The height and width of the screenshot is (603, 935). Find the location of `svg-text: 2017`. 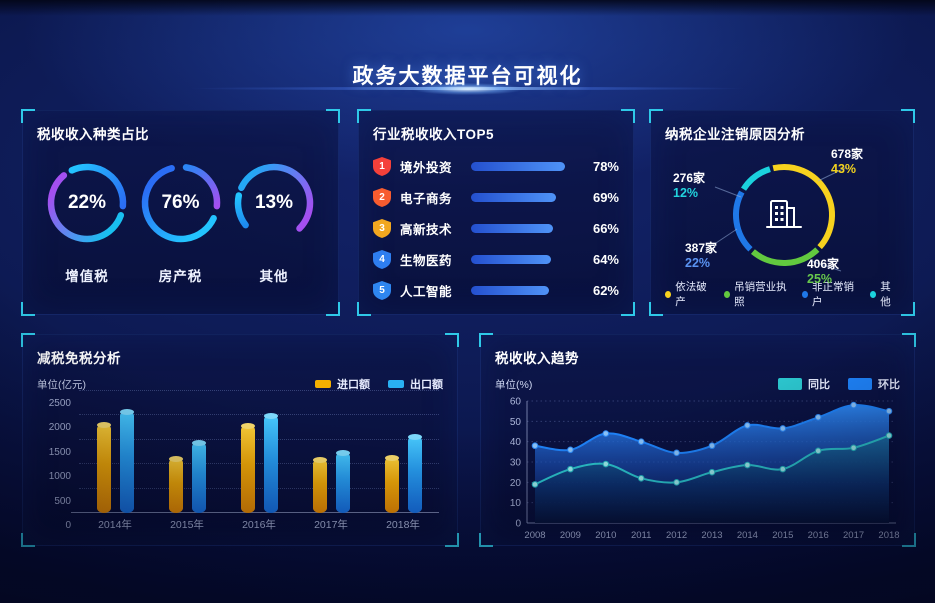

svg-text: 2017 is located at coordinates (853, 535).